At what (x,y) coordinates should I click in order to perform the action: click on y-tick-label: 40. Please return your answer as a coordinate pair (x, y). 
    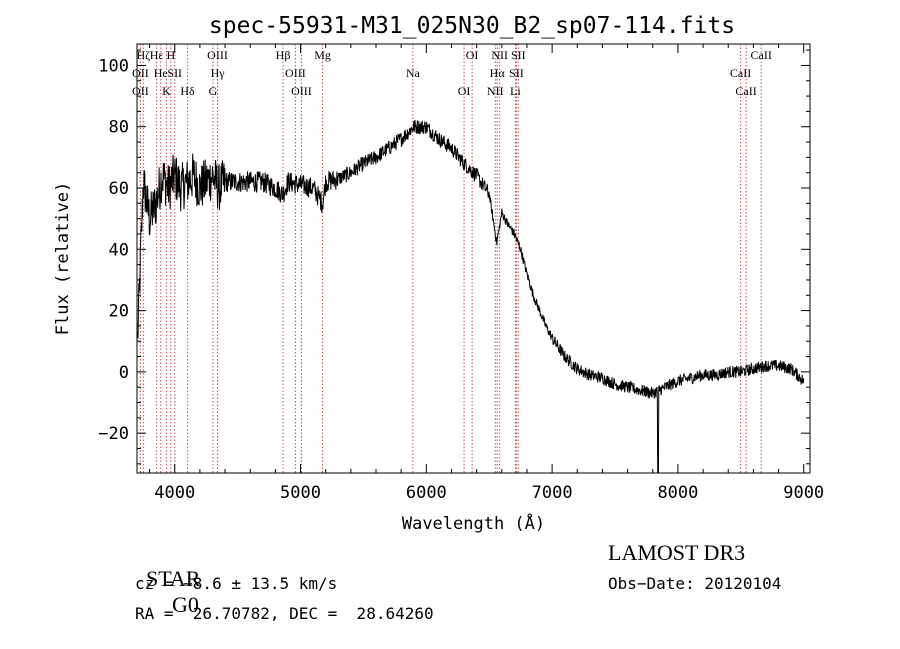
    Looking at the image, I should click on (119, 250).